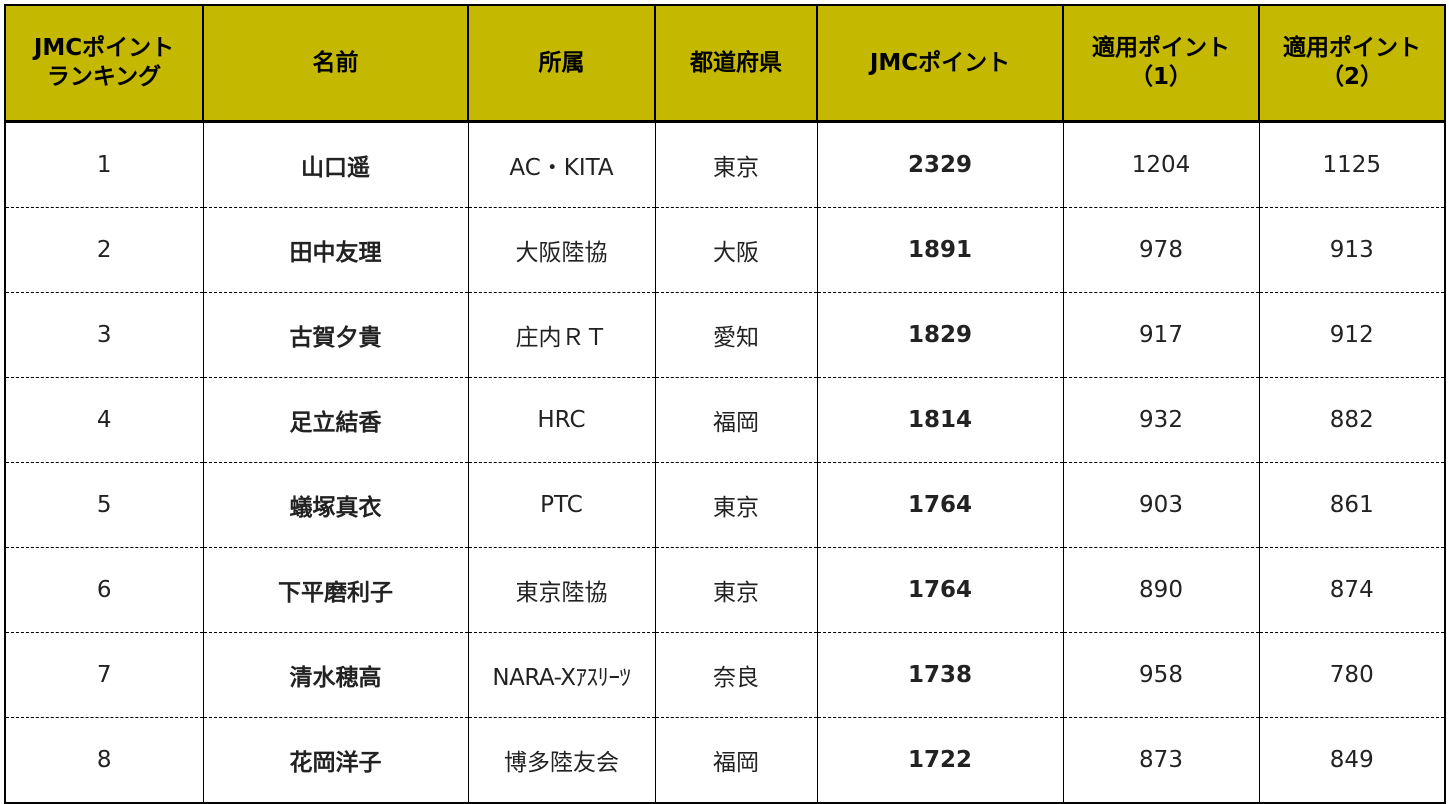 The height and width of the screenshot is (804, 1449). I want to click on name-cell: 足立結香, so click(335, 420).